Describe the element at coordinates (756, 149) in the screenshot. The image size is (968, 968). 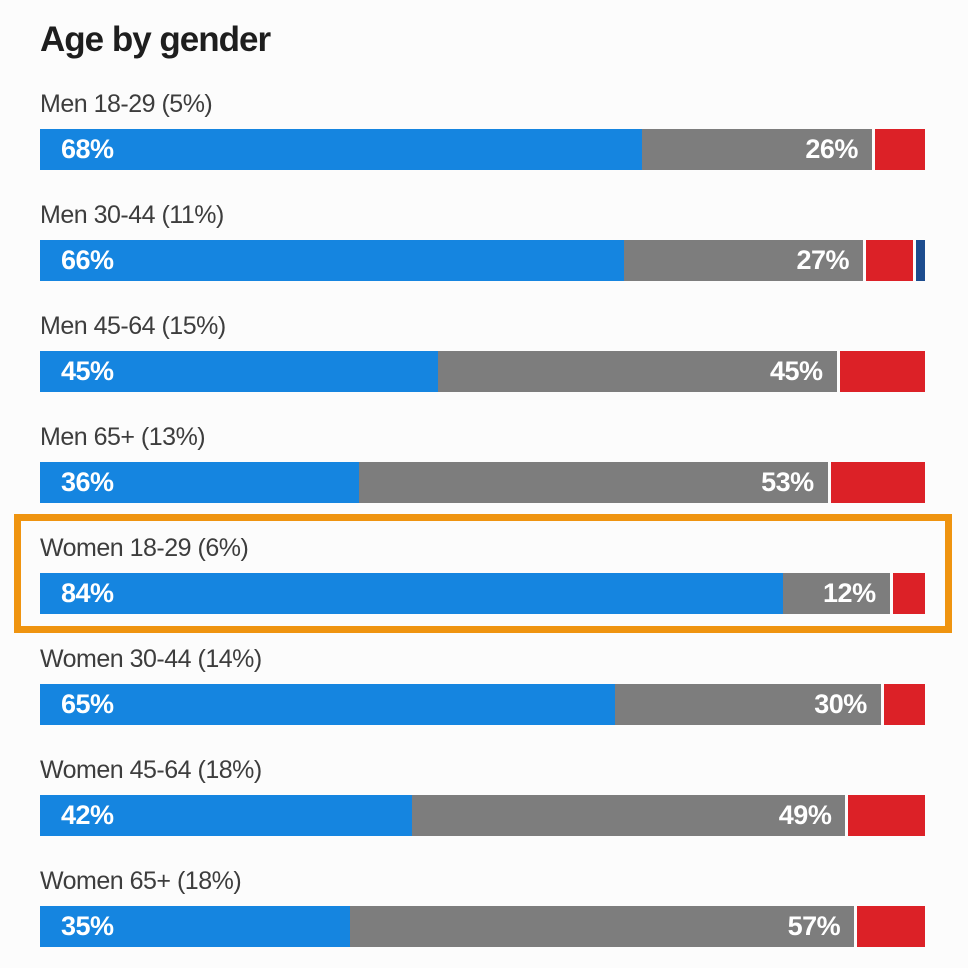
I see `bar-segment-gray: 26%` at that location.